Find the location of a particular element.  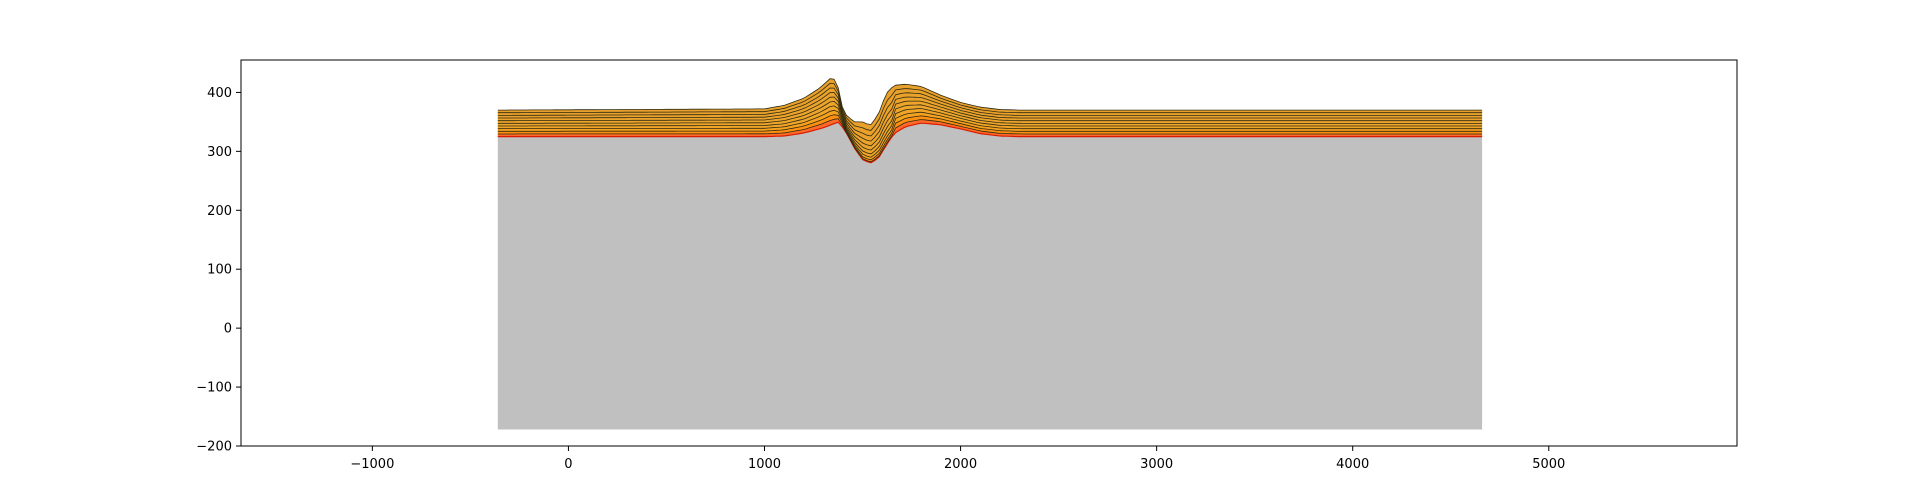

x-tick-label: 3000 is located at coordinates (1156, 464).